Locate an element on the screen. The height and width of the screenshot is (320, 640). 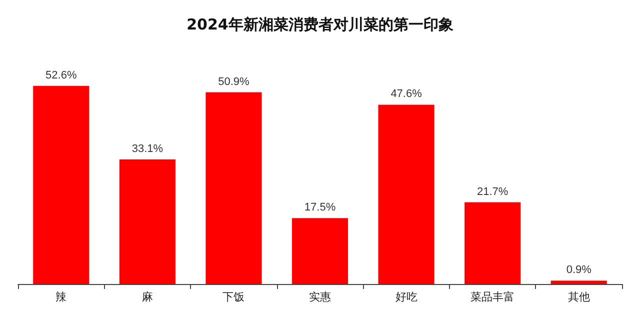
x-tick-label: 辣 is located at coordinates (61, 297).